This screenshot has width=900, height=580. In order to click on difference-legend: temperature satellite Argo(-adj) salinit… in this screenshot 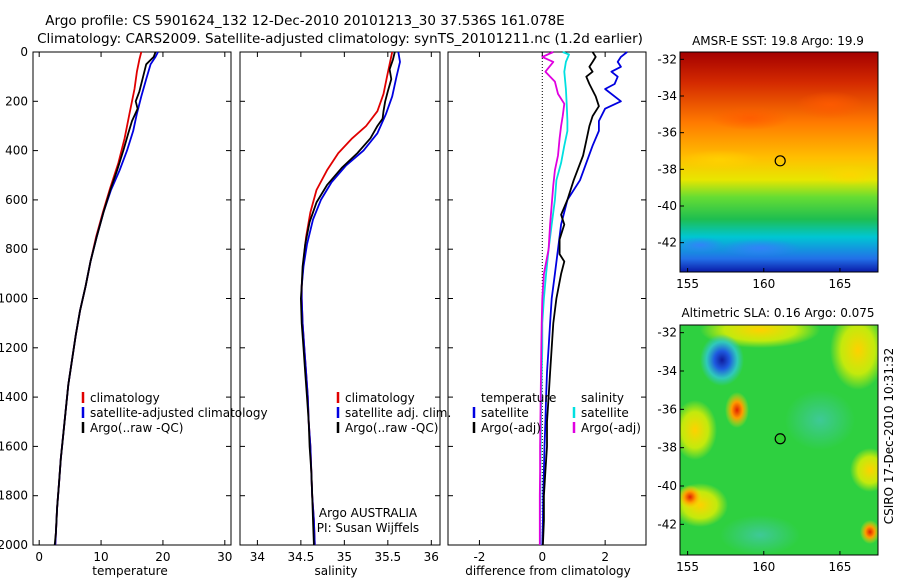, I will do `click(556, 413)`.